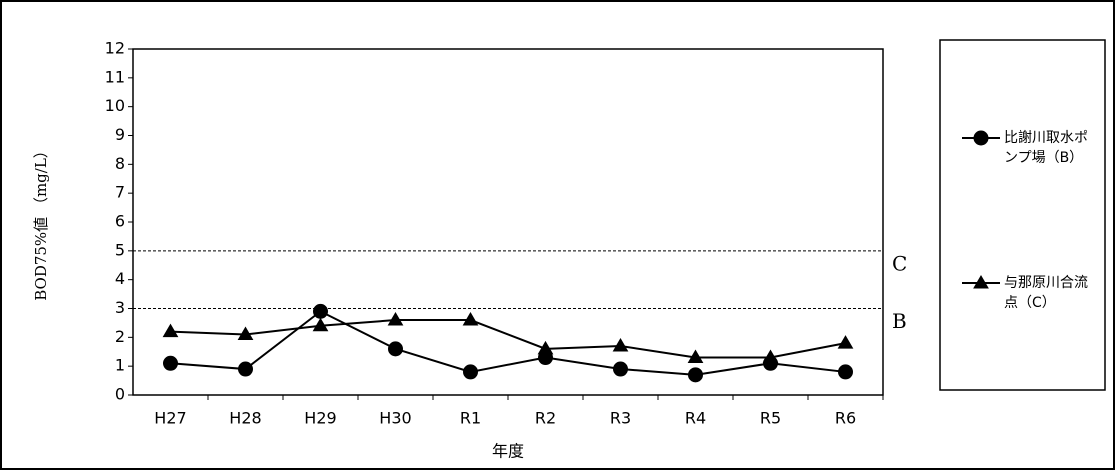 This screenshot has width=1115, height=470. What do you see at coordinates (545, 418) in the screenshot?
I see `x-tick-label: R2` at bounding box center [545, 418].